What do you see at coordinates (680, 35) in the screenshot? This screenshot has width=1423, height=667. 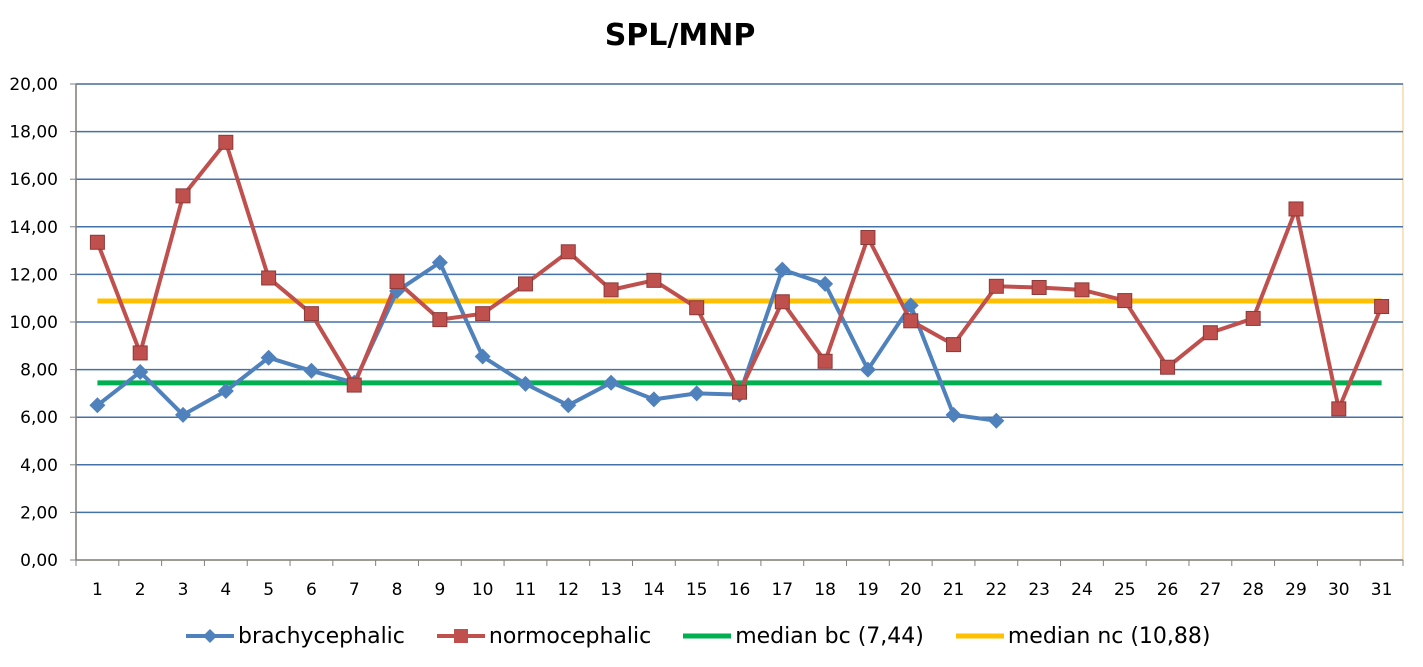 I see `chart-title: SPL/MNP` at bounding box center [680, 35].